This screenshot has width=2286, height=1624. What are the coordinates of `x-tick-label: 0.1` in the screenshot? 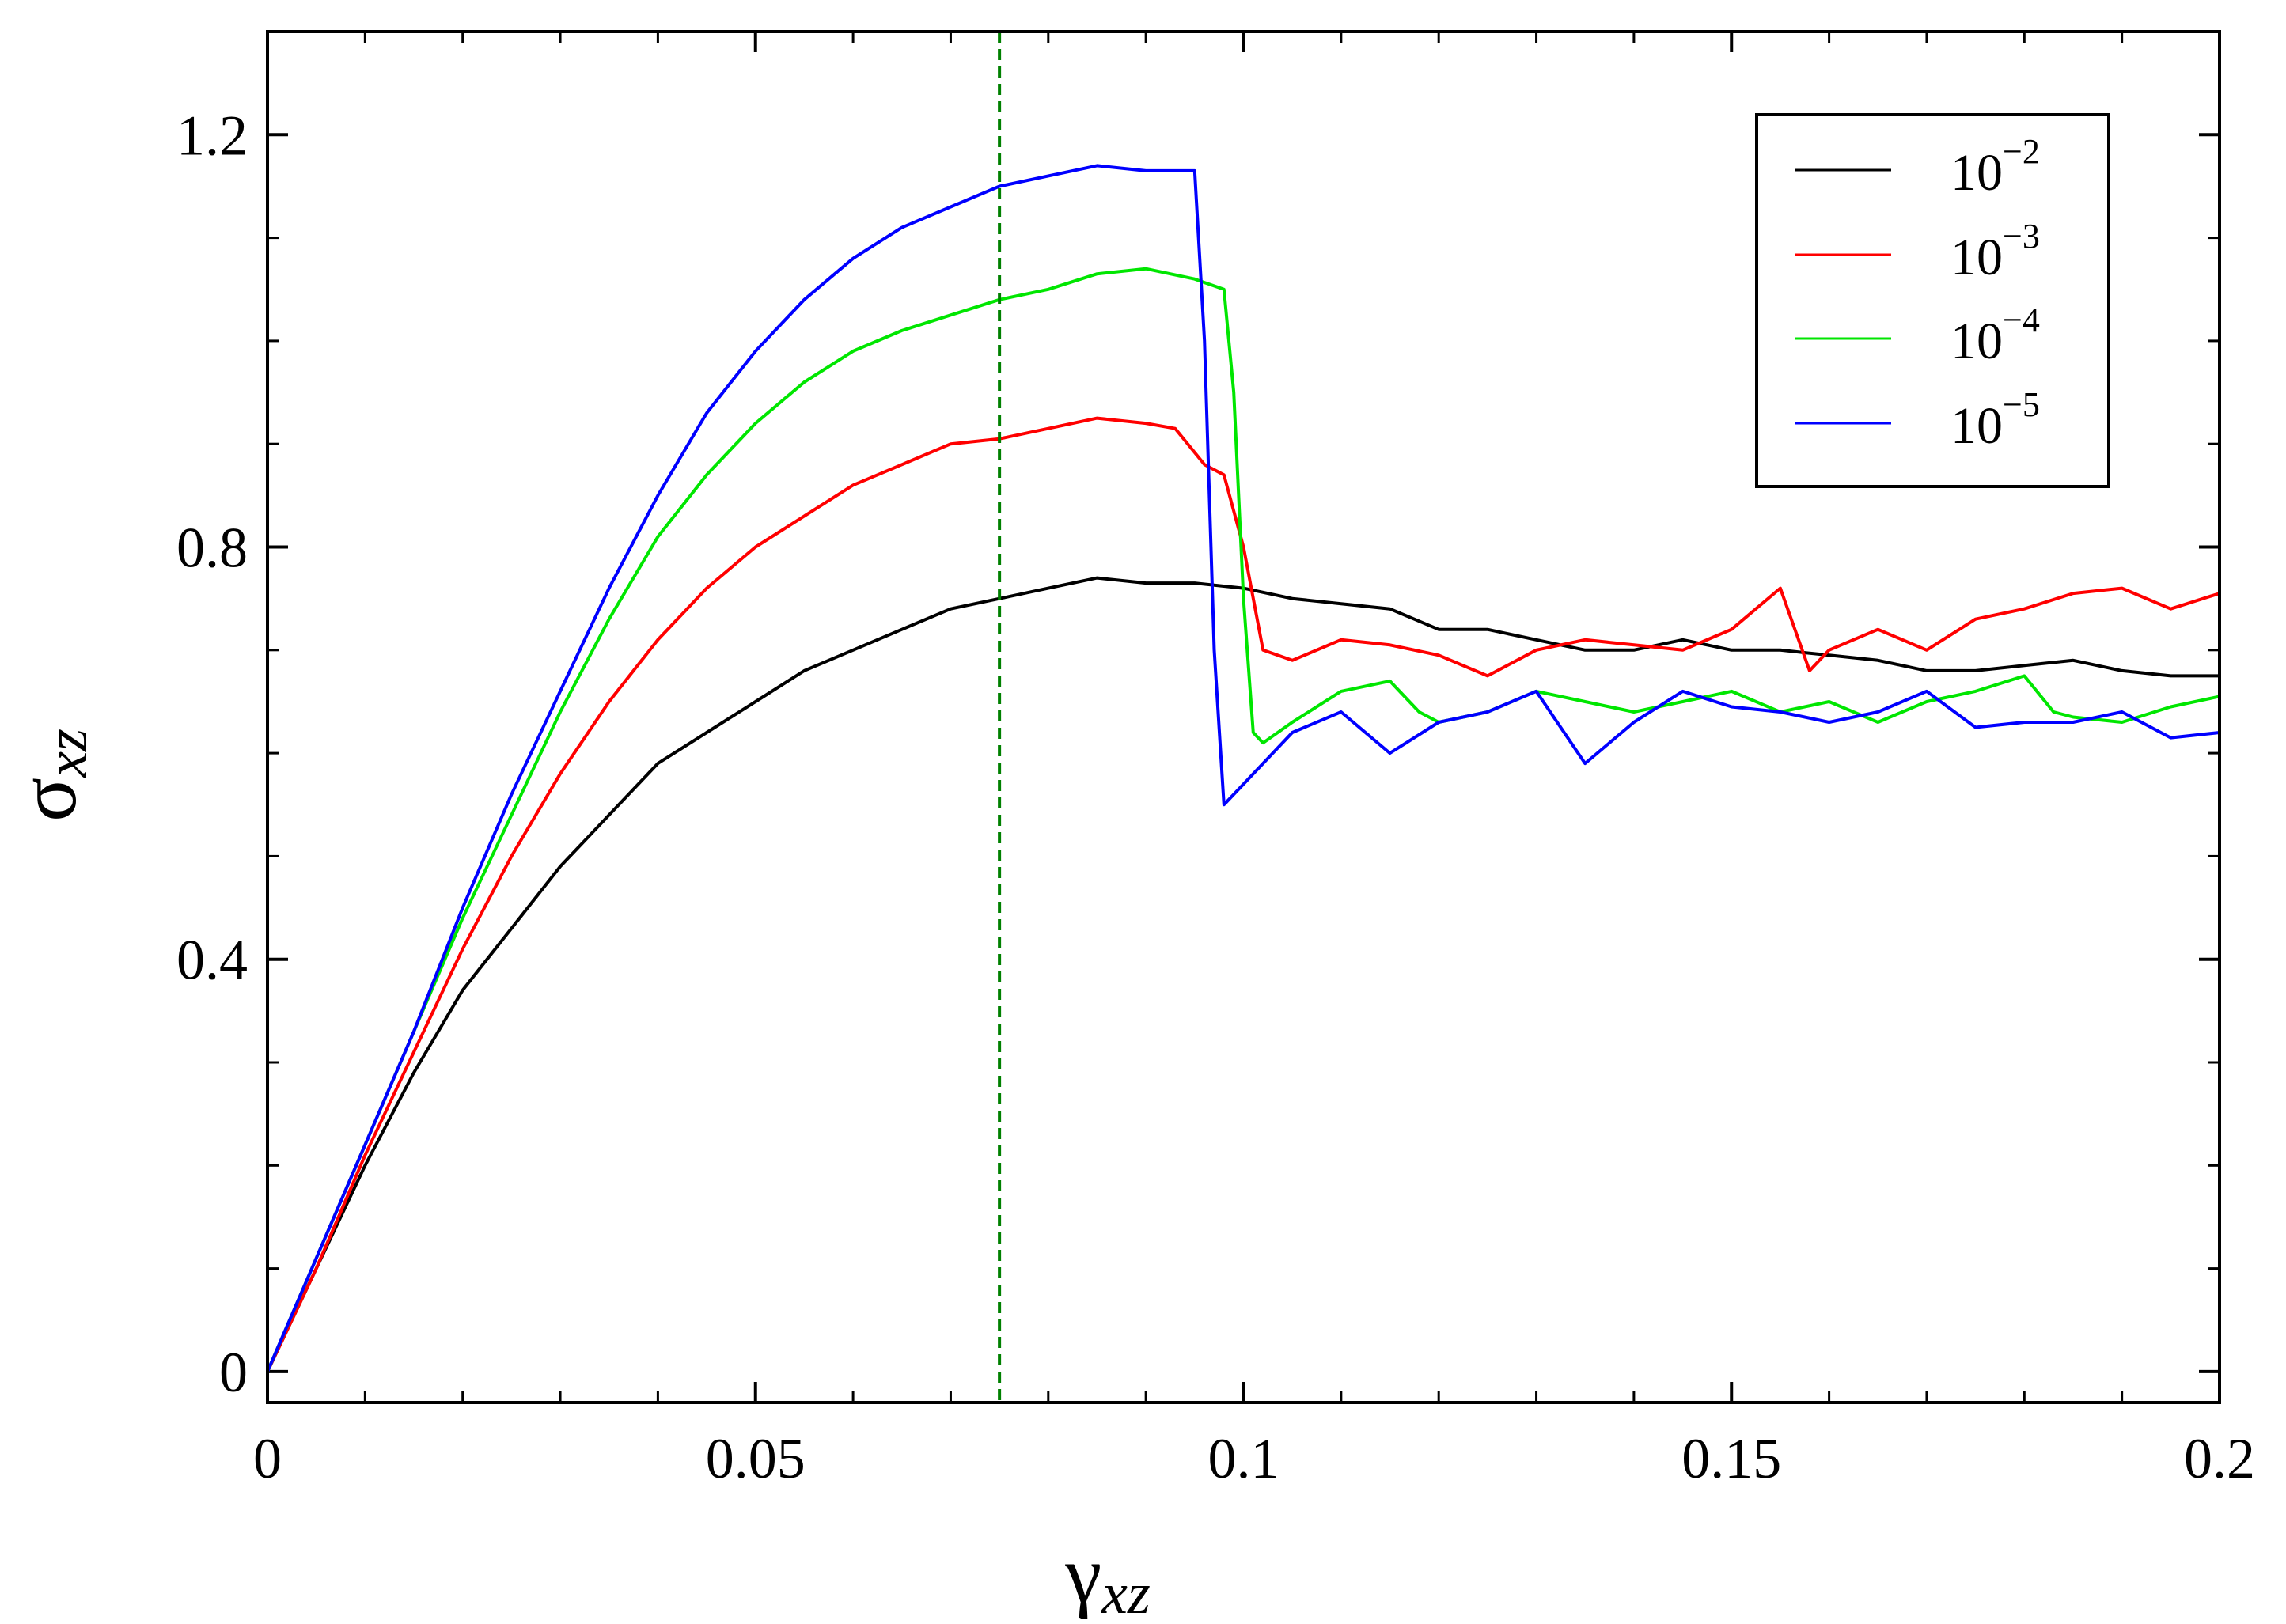 It's located at (1243, 1459).